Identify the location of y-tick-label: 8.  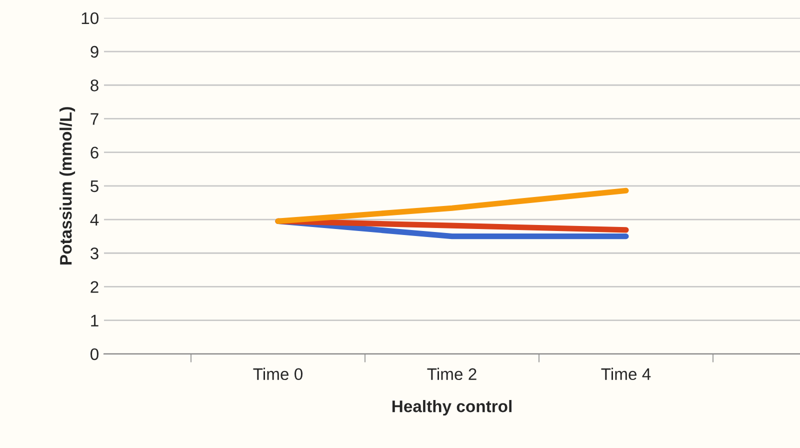
(94, 86).